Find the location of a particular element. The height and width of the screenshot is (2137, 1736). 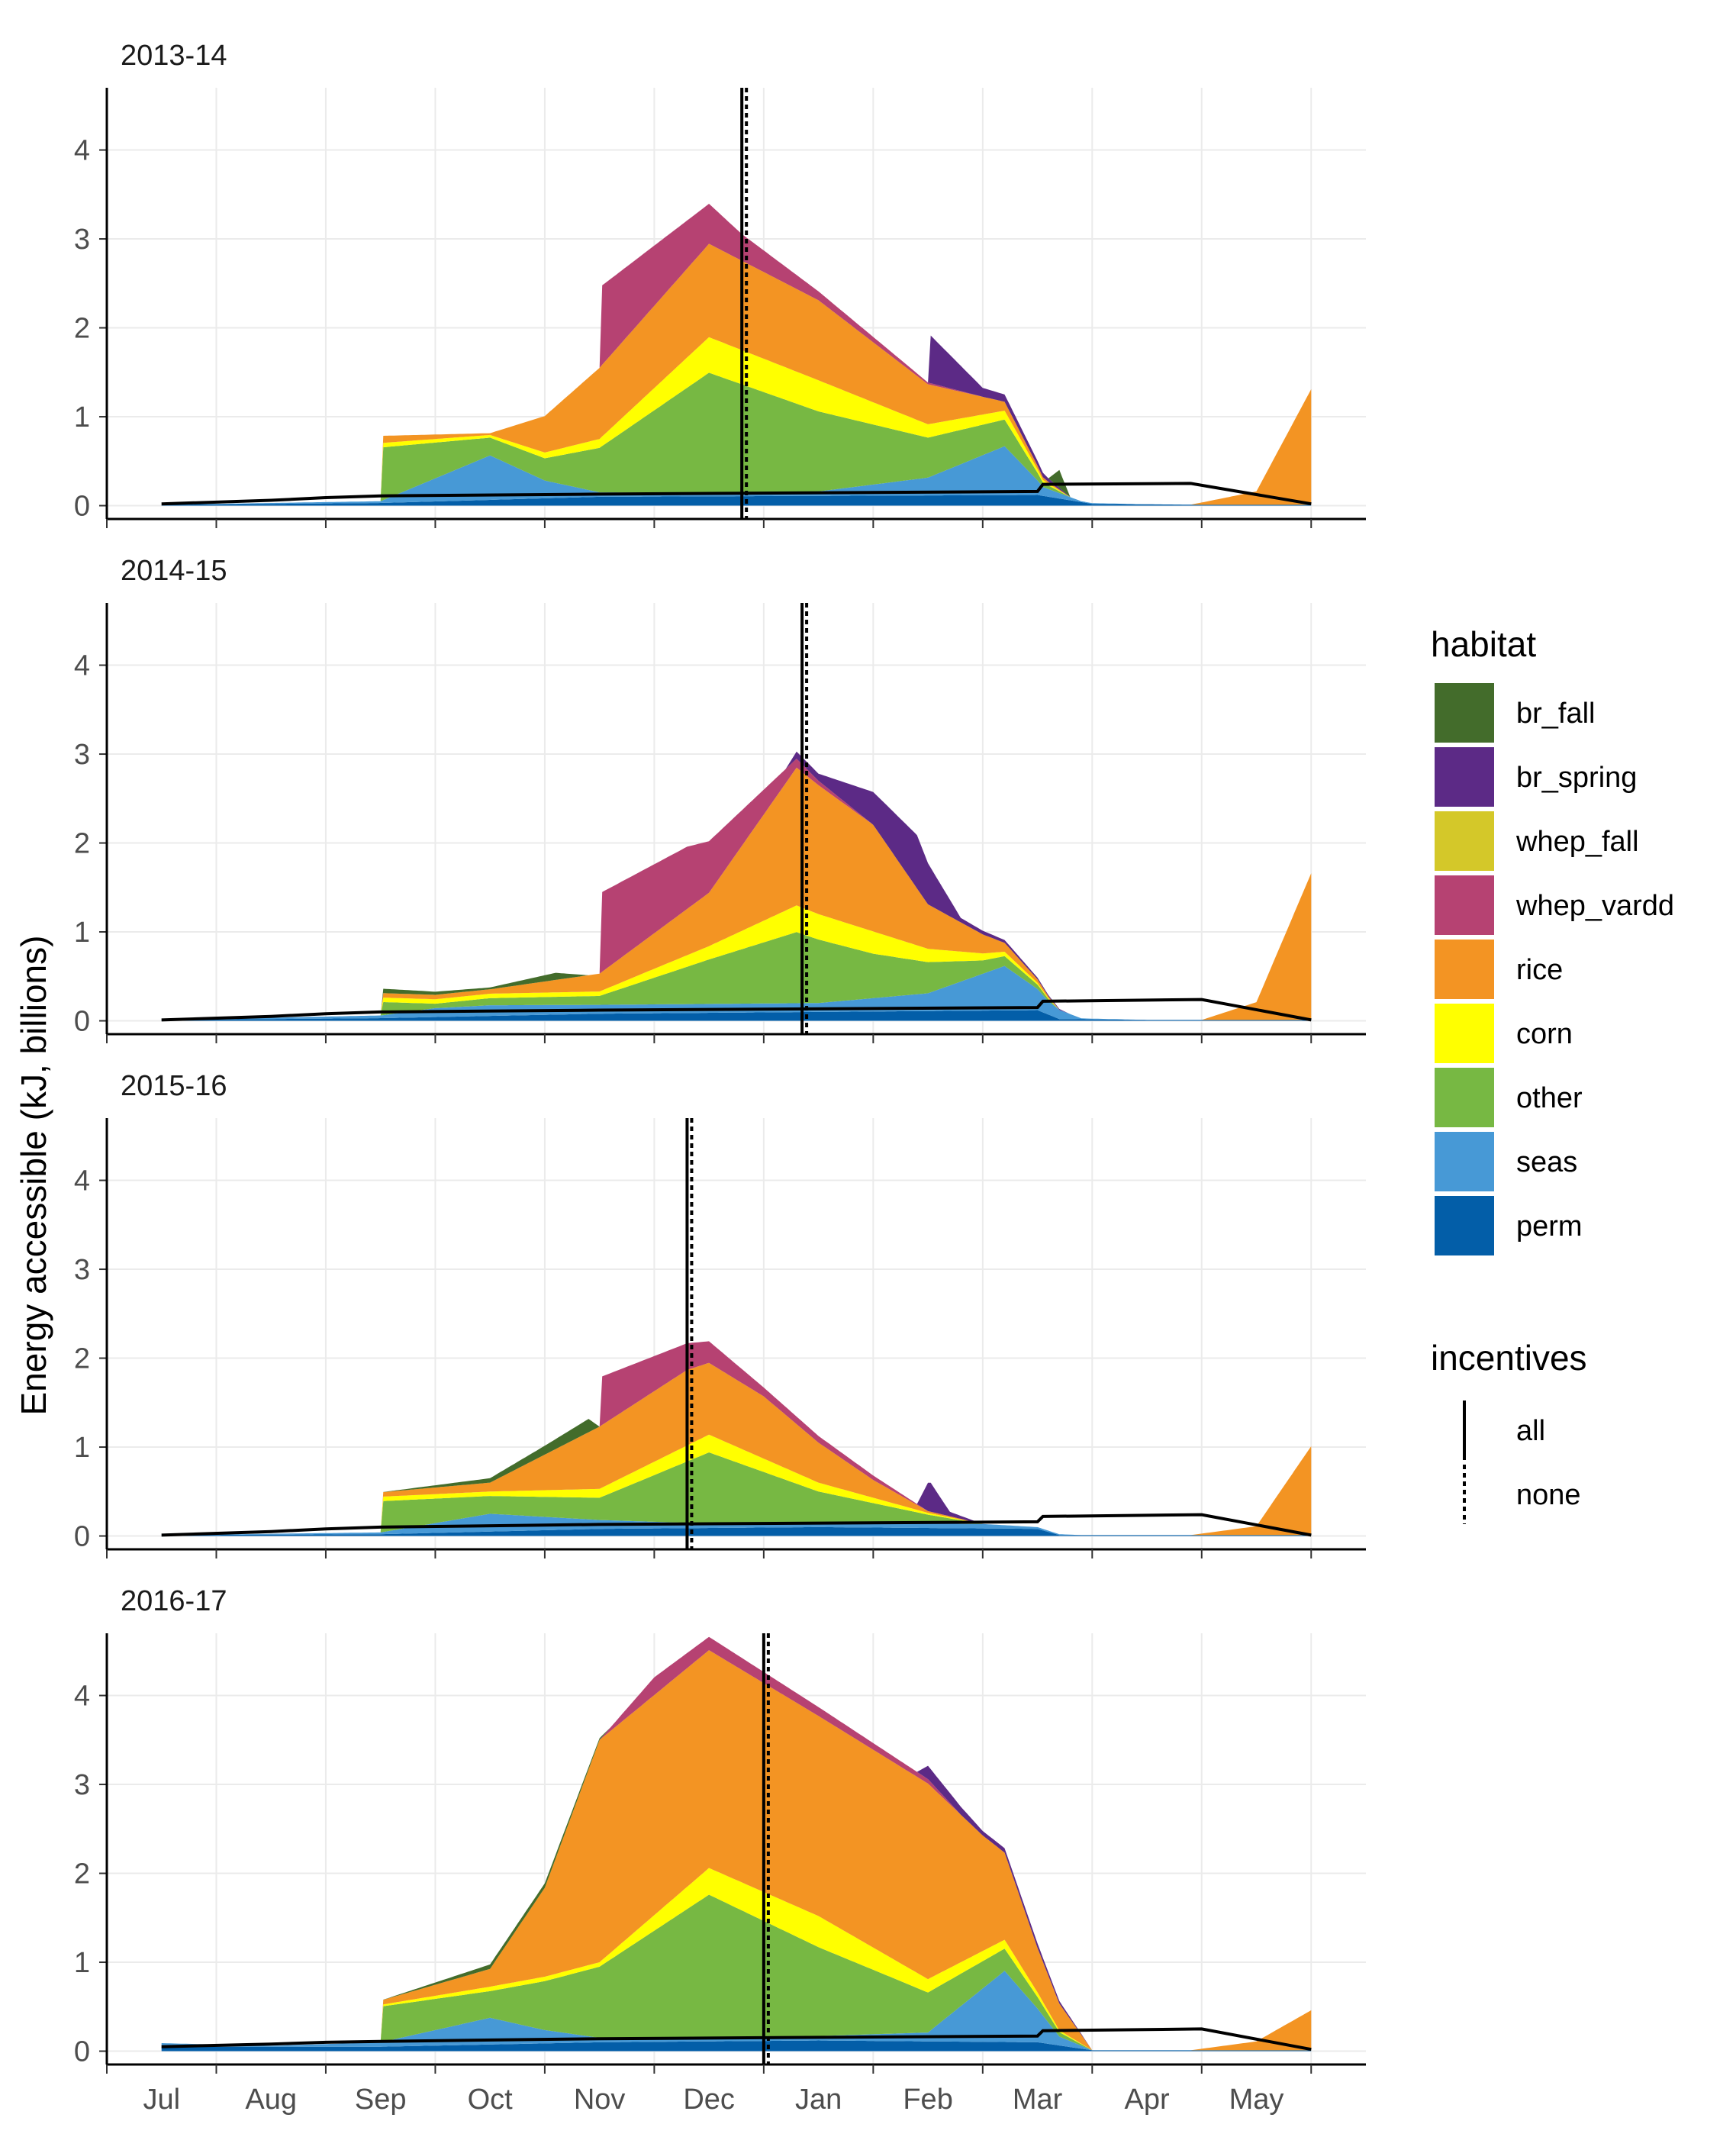

x-tick-label: Feb is located at coordinates (928, 2100).